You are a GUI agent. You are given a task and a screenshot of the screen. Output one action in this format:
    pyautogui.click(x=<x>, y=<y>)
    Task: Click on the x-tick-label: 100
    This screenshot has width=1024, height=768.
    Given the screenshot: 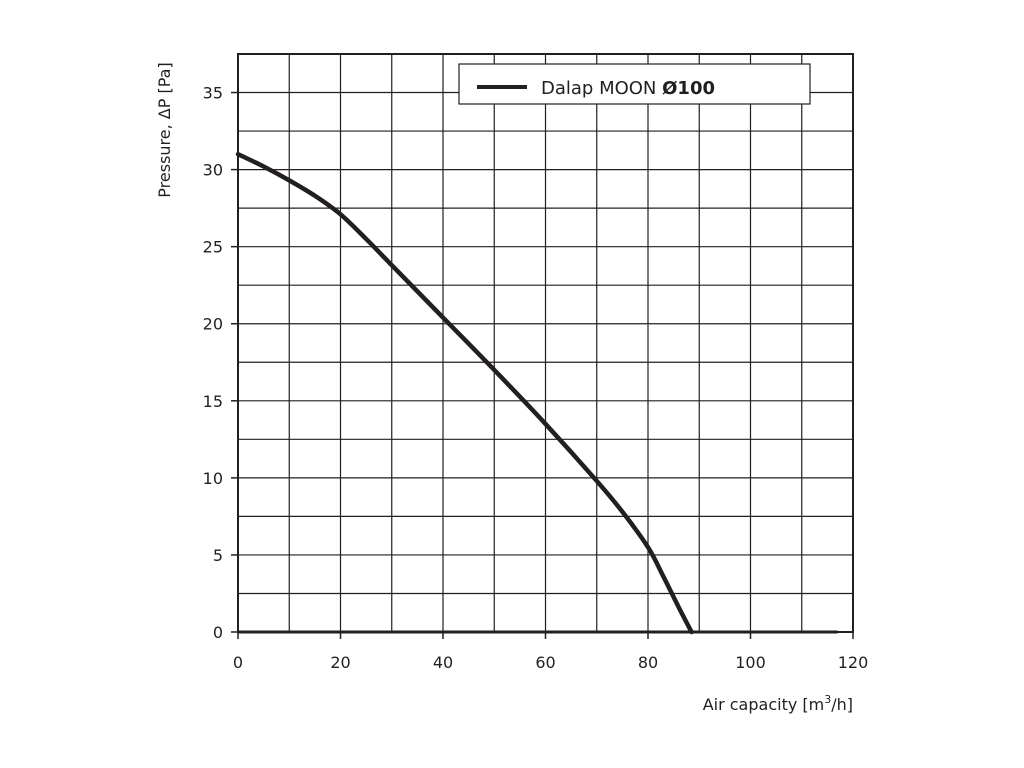 What is the action you would take?
    pyautogui.click(x=750, y=662)
    